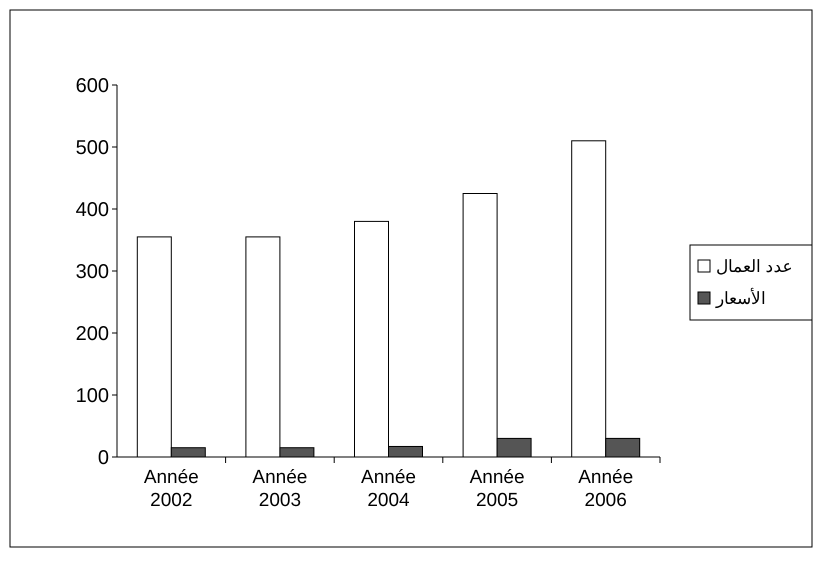  Describe the element at coordinates (92, 148) in the screenshot. I see `y-tick-label: 500` at that location.